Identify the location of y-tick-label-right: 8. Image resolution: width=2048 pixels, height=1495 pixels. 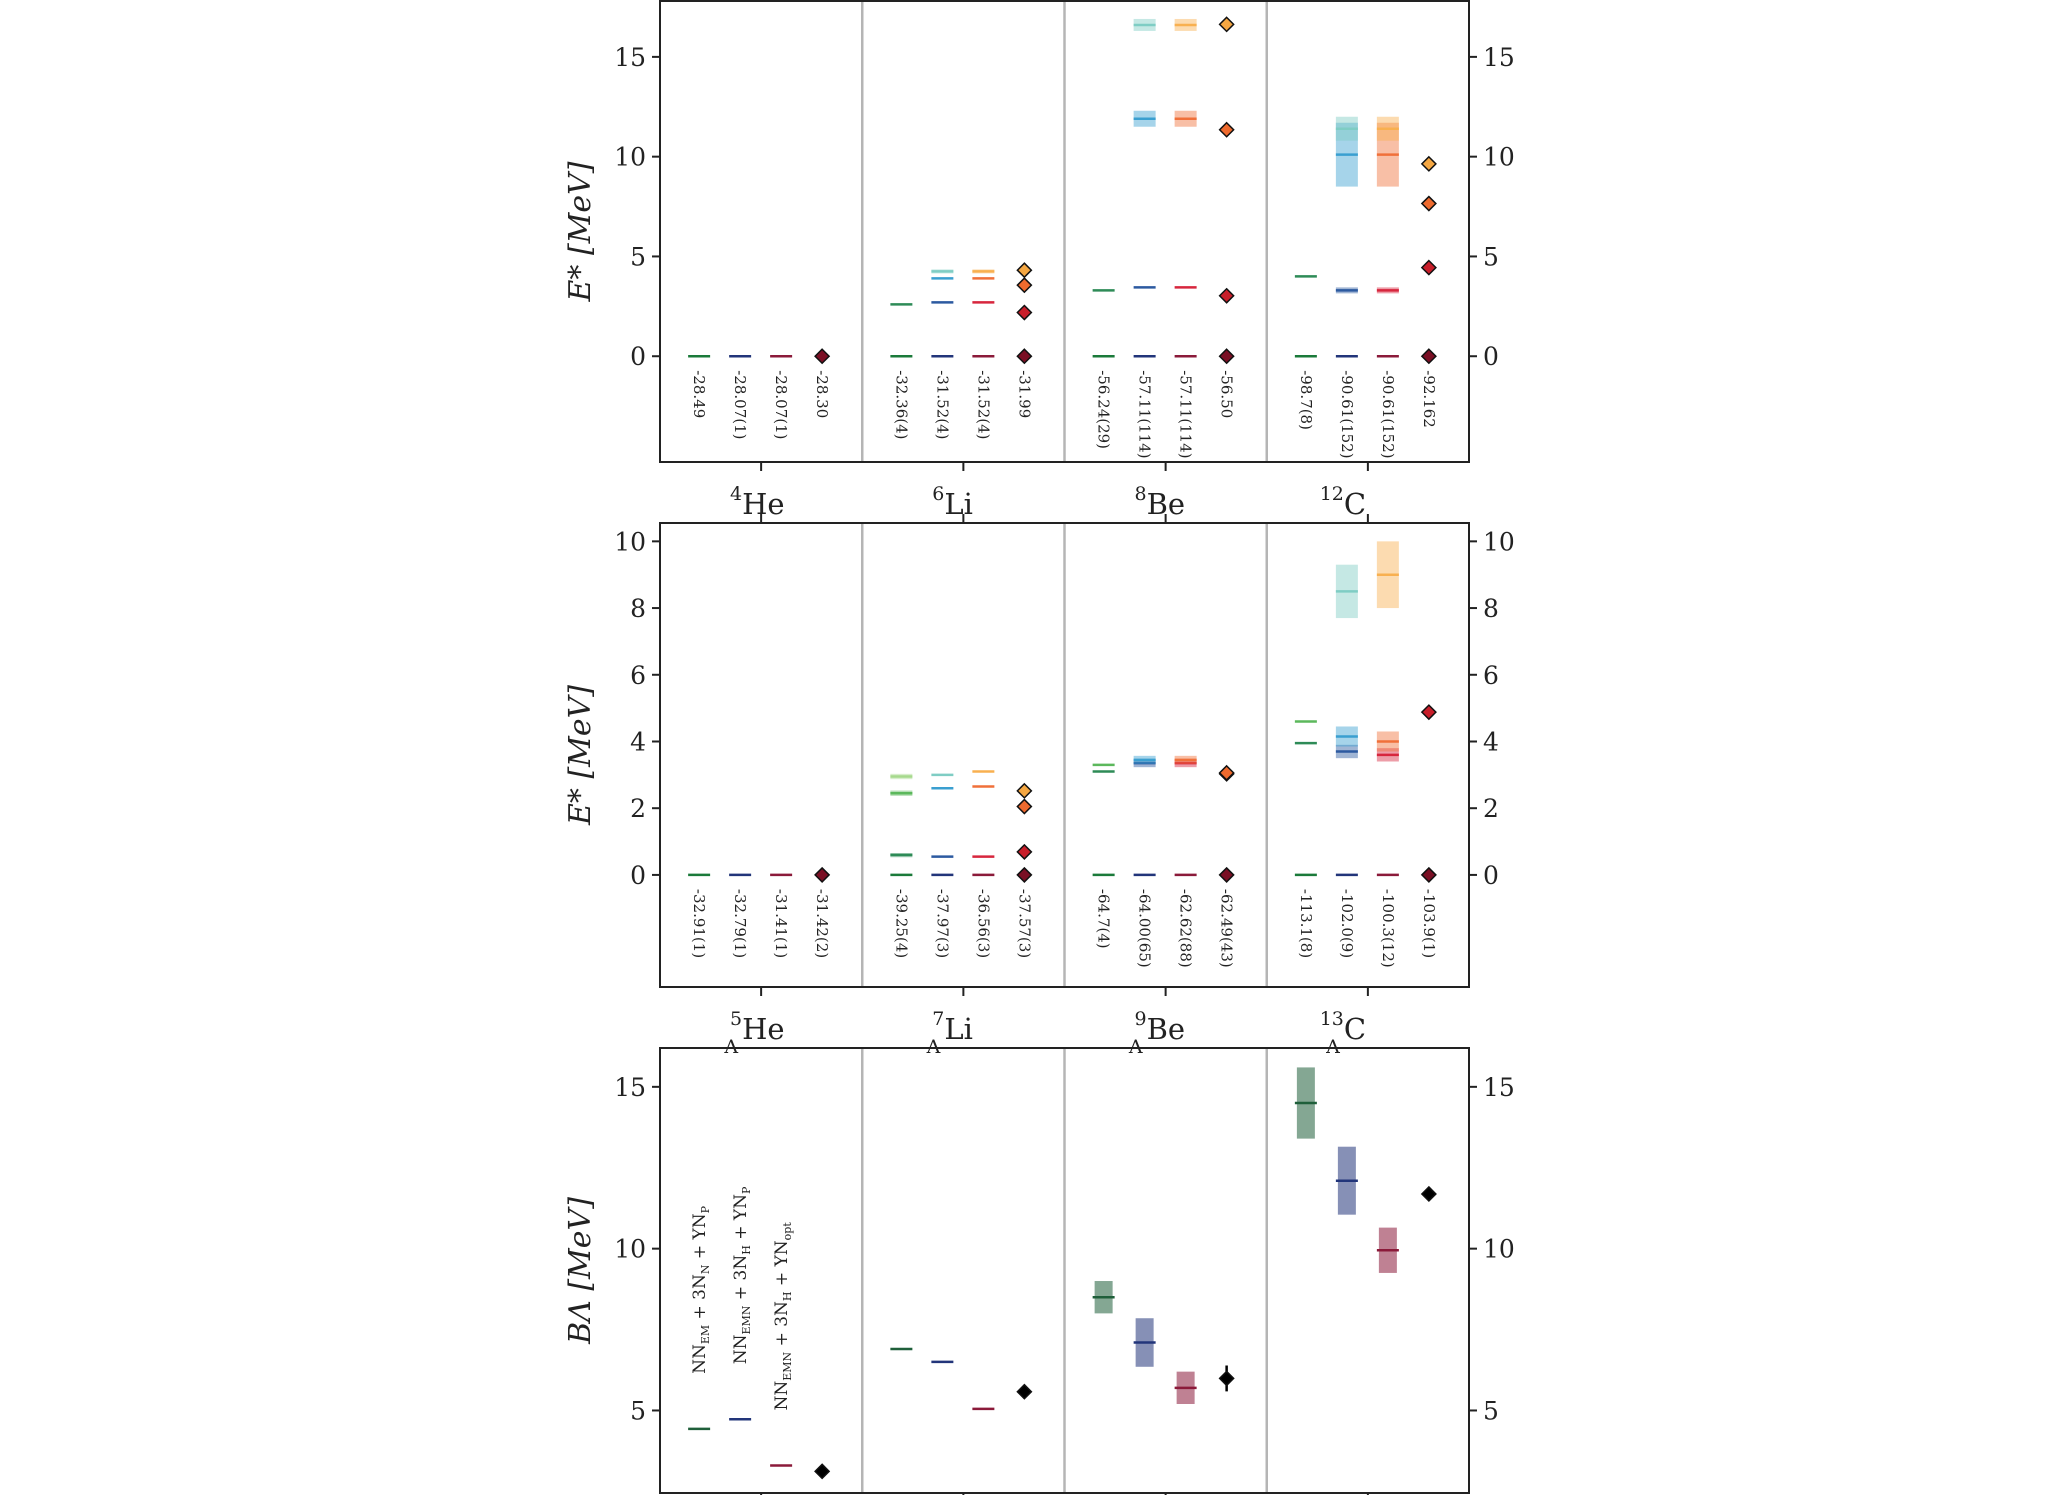
(1491, 608).